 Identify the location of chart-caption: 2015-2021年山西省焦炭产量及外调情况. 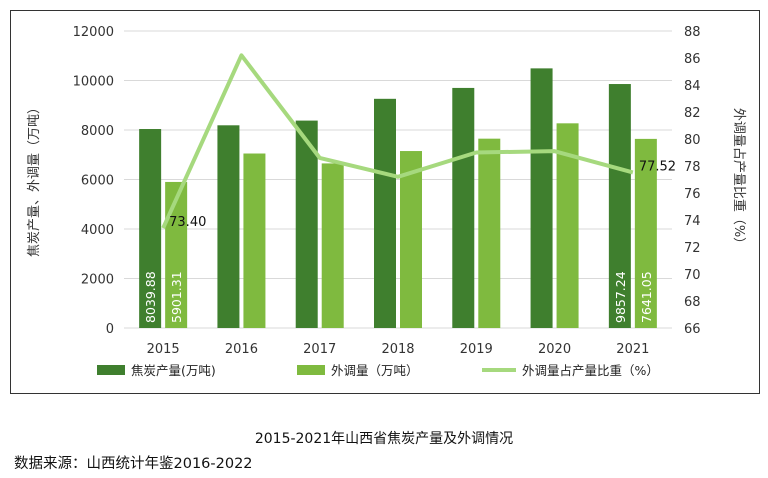
(384, 439).